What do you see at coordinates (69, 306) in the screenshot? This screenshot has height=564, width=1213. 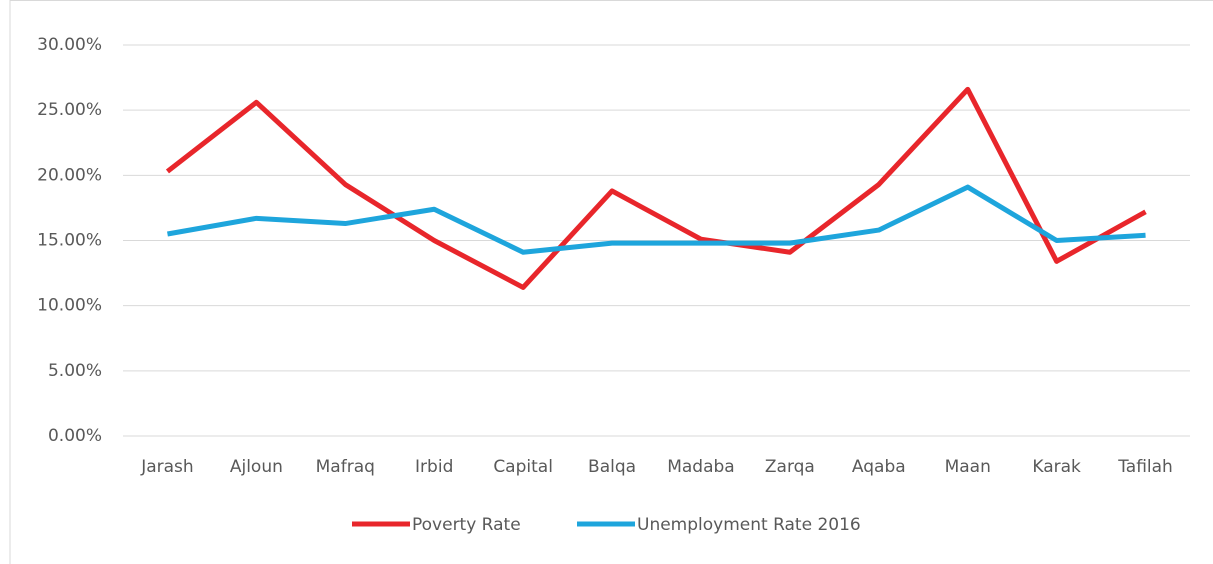 I see `y-tick-label: 10.00%` at bounding box center [69, 306].